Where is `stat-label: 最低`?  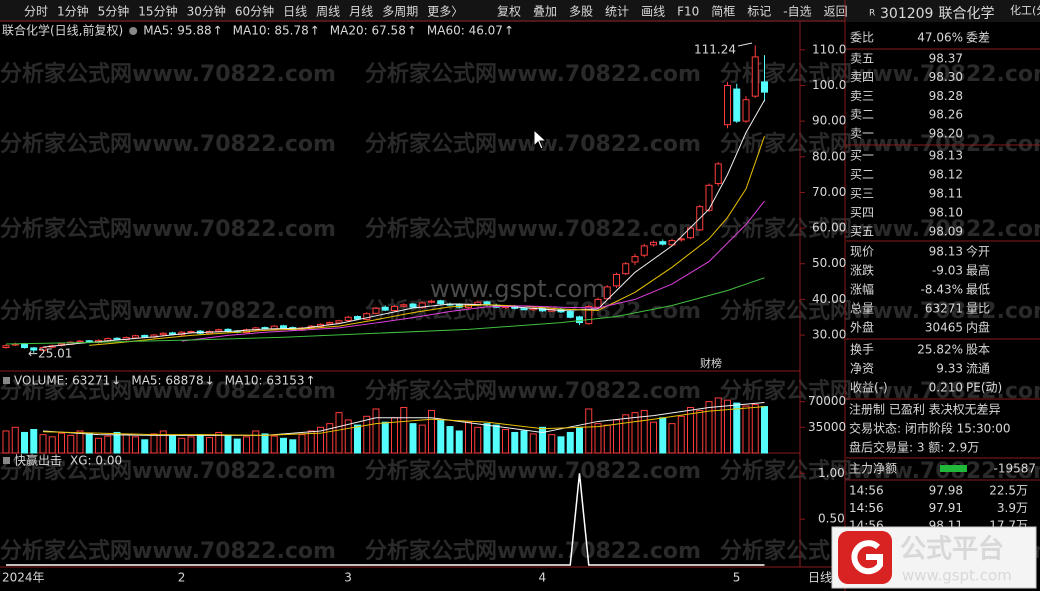 stat-label: 最低 is located at coordinates (978, 290).